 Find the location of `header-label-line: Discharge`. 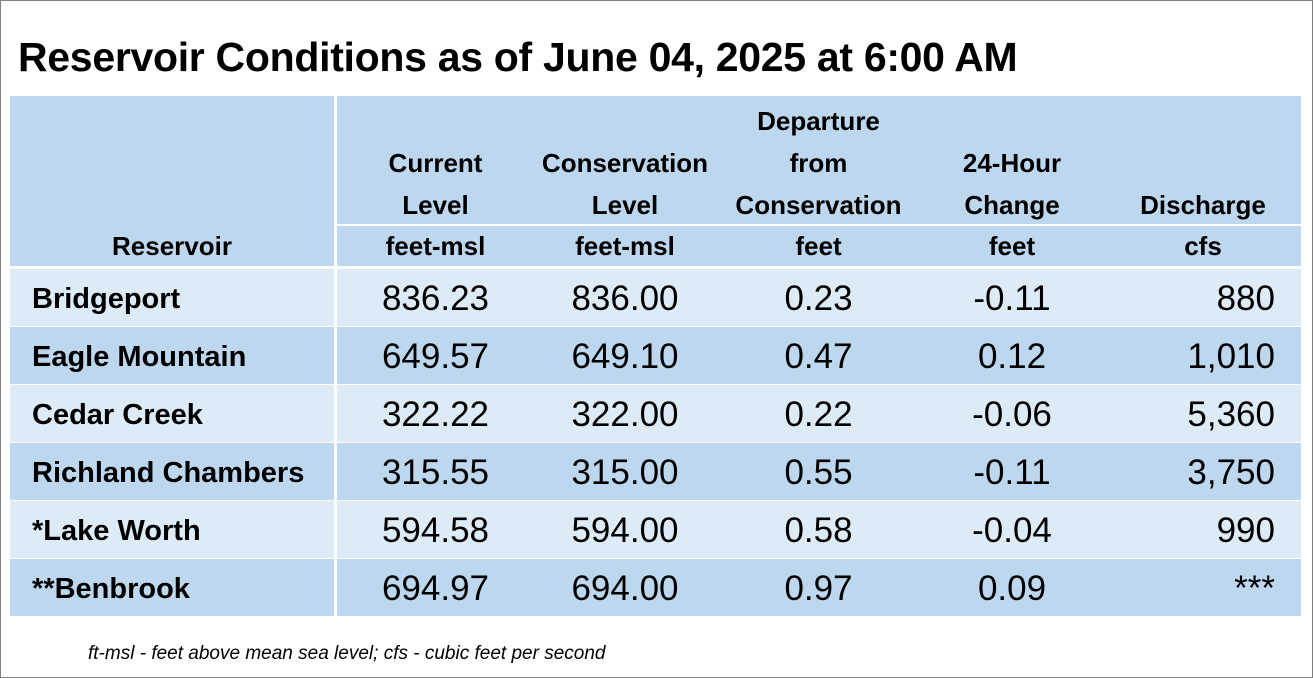

header-label-line: Discharge is located at coordinates (1203, 205).